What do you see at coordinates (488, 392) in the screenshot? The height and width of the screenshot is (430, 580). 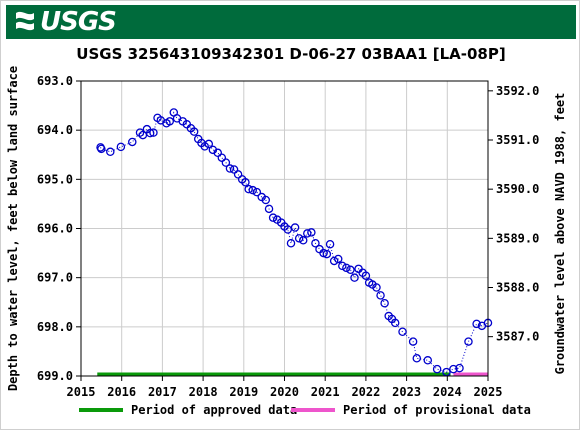 I see `x-tick-label: 2025` at bounding box center [488, 392].